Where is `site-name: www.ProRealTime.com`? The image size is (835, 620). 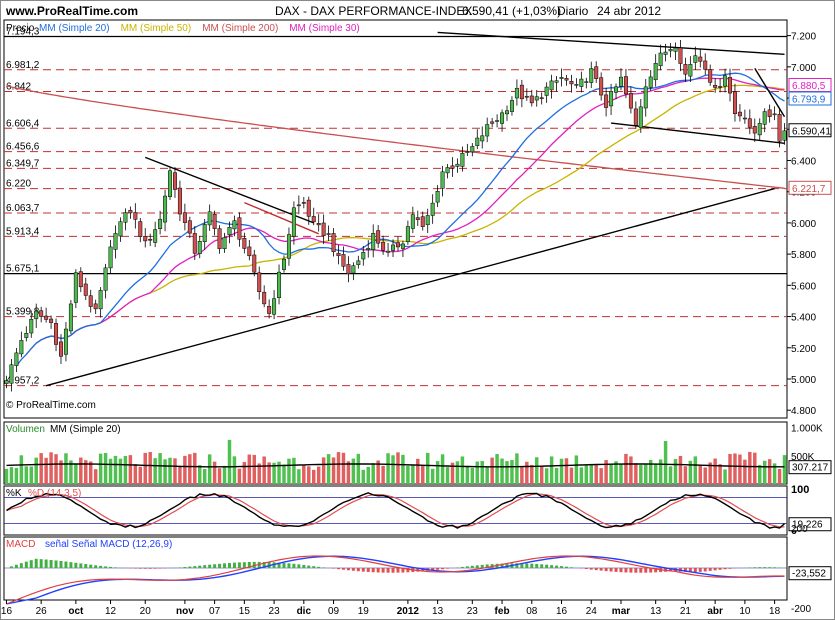
site-name: www.ProRealTime.com is located at coordinates (71, 11).